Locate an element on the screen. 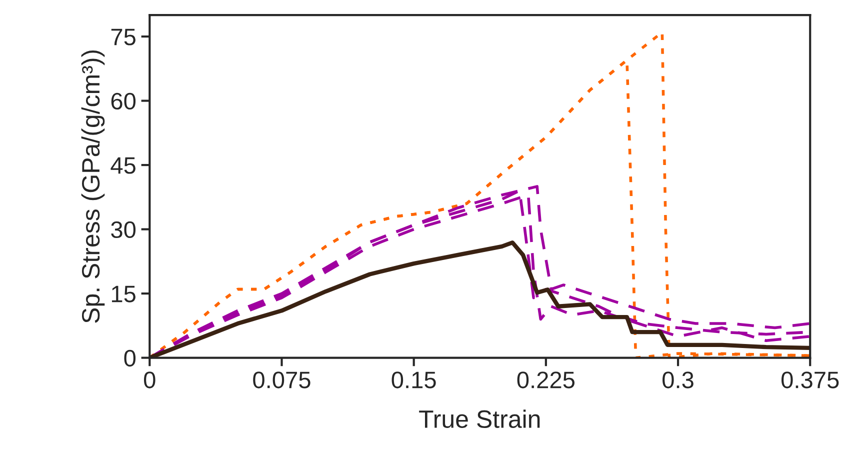 This screenshot has height=472, width=860. y-tick-label: 60 is located at coordinates (123, 101).